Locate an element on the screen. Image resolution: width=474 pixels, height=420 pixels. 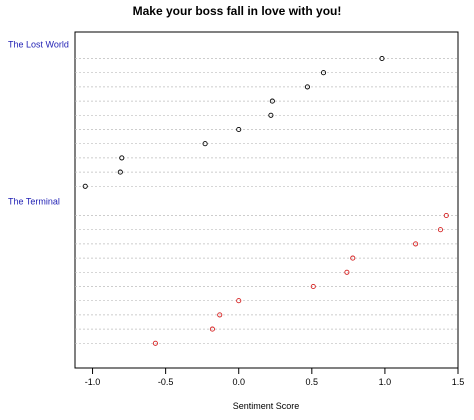
x-axis: -1.0 -0.5 0.0 0.5 1.0 1.5 is located at coordinates (275, 377).